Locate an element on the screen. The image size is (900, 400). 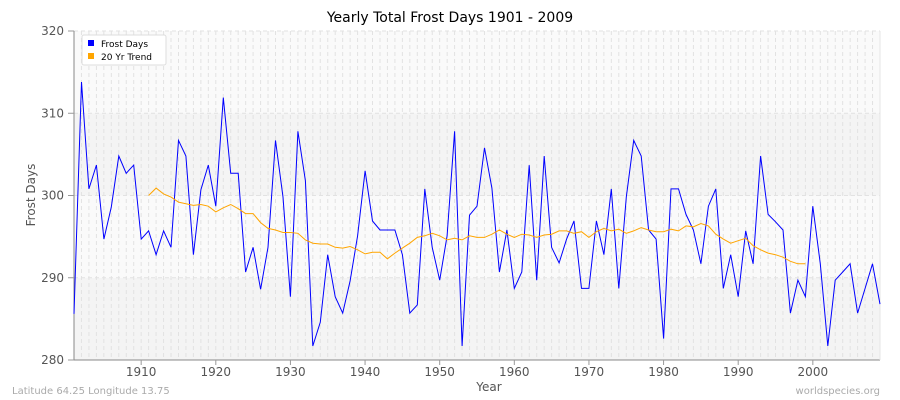
x-tick-label: 1940 is located at coordinates (365, 372).